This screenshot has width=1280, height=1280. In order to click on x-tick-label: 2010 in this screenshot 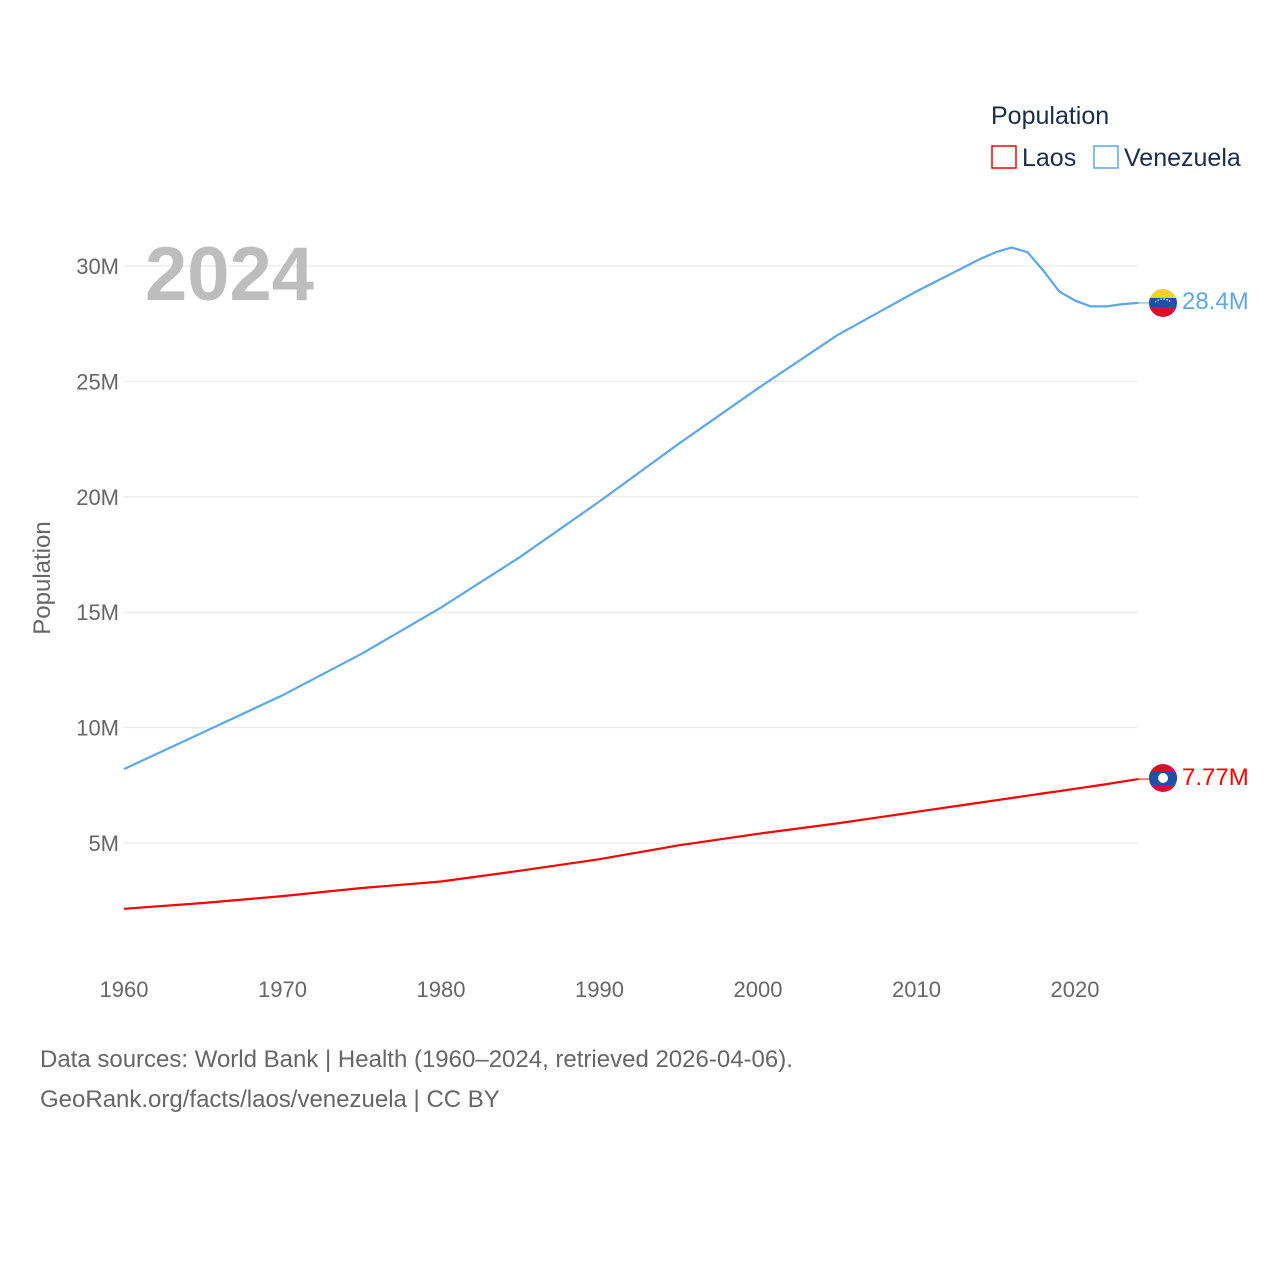, I will do `click(916, 989)`.